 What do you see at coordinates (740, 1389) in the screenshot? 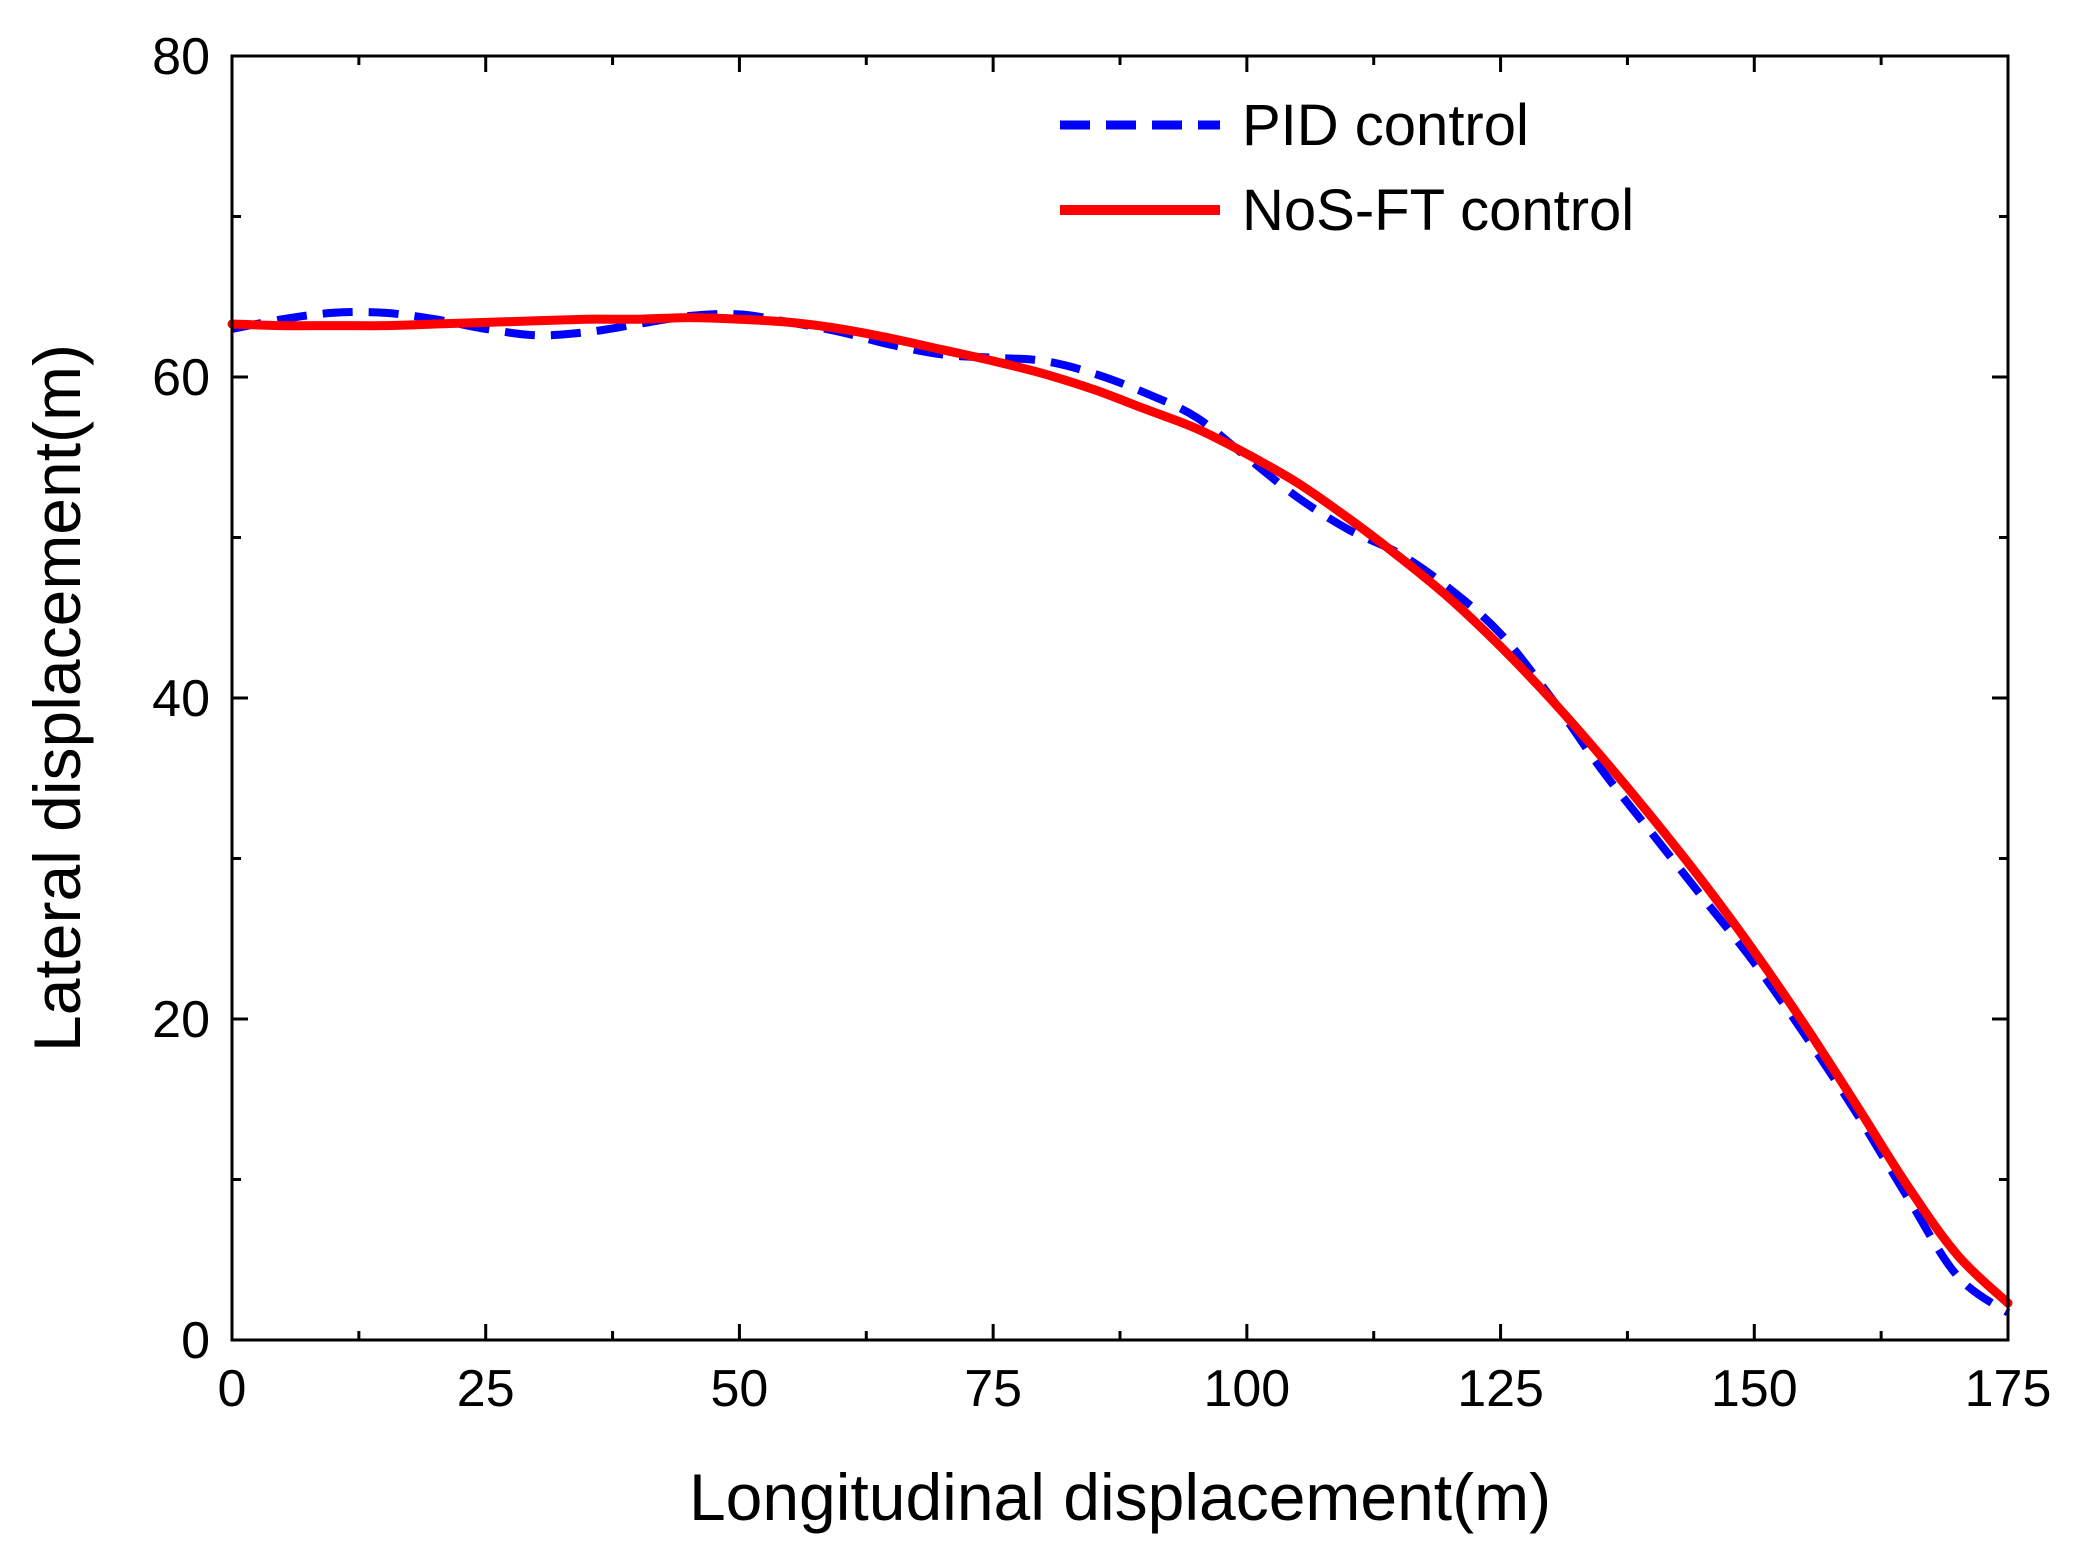
I see `x-tick-label: 50` at bounding box center [740, 1389].